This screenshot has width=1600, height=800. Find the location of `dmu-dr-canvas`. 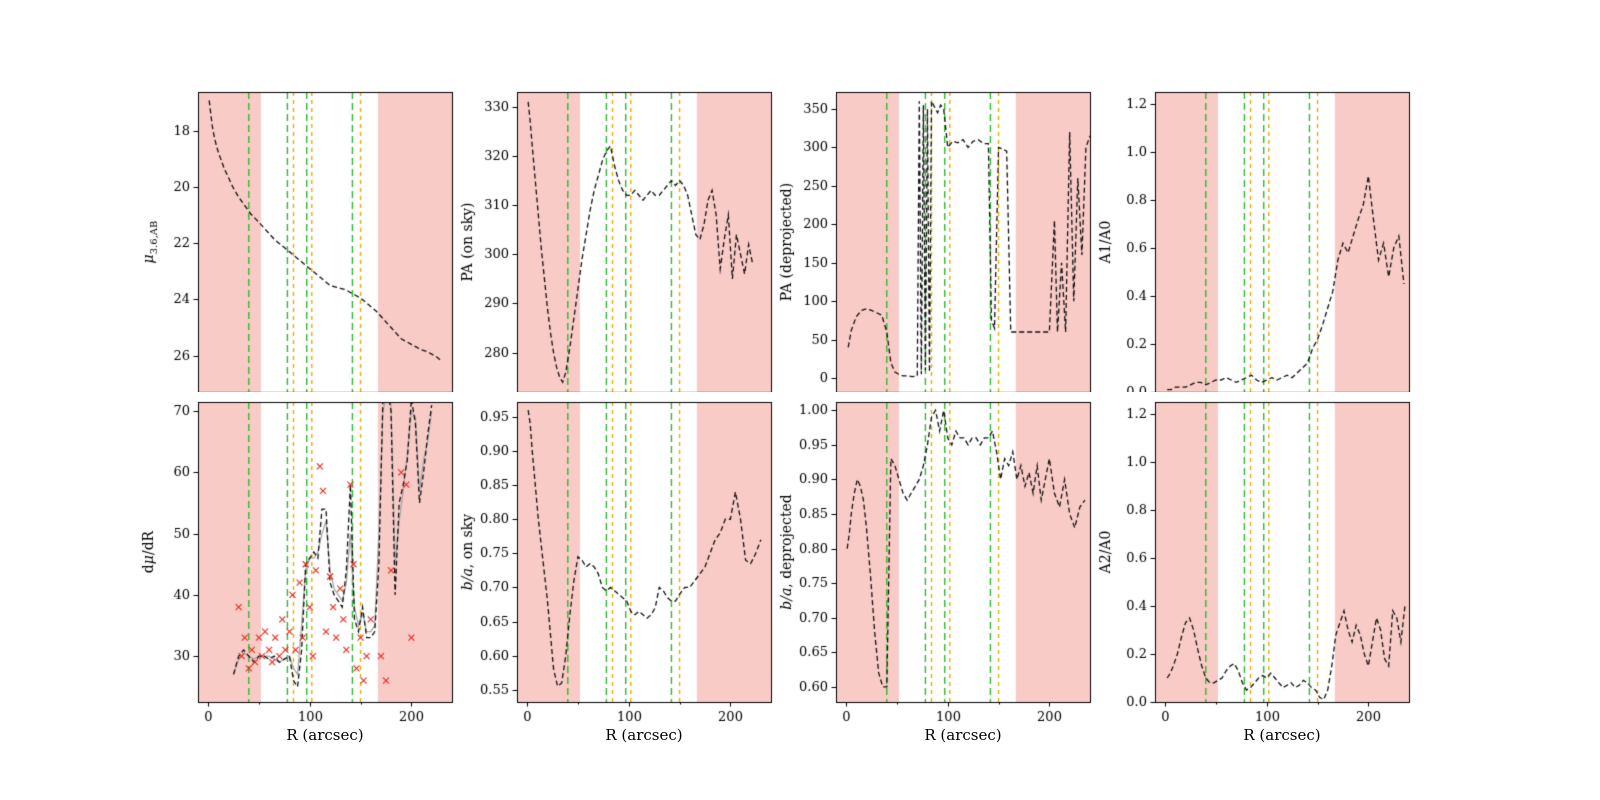

dmu-dr-canvas is located at coordinates (299, 562).